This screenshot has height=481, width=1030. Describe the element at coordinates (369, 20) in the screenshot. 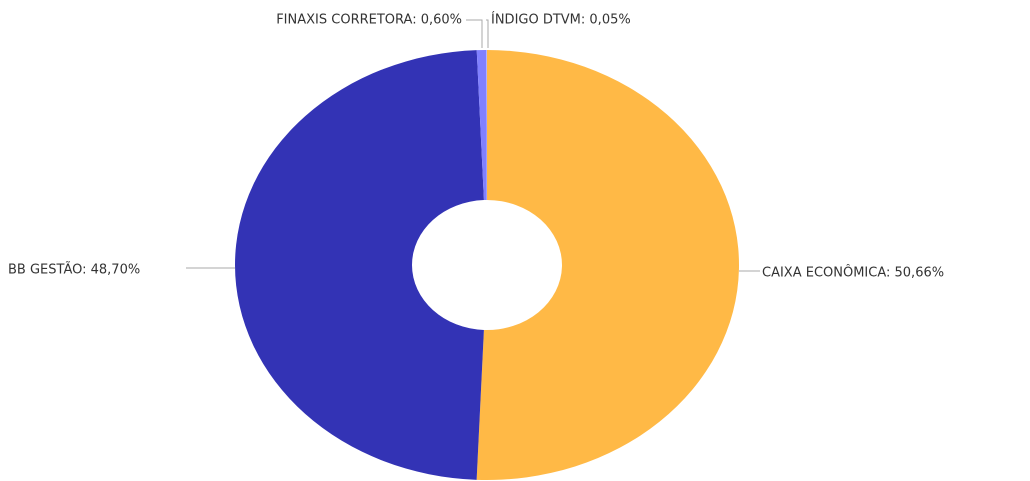

I see `slice-label: FINAXIS CORRETORA: 0,60%` at that location.